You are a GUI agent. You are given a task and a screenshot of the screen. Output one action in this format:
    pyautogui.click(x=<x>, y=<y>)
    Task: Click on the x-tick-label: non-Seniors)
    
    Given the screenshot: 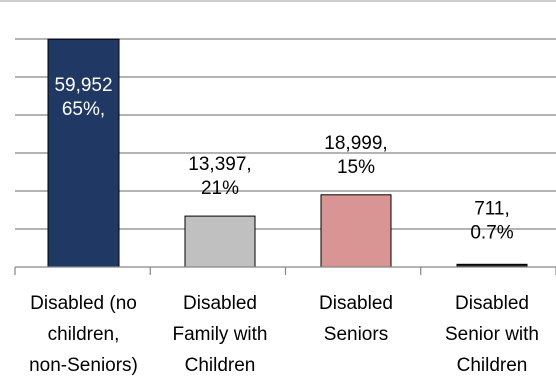 What is the action you would take?
    pyautogui.click(x=83, y=365)
    